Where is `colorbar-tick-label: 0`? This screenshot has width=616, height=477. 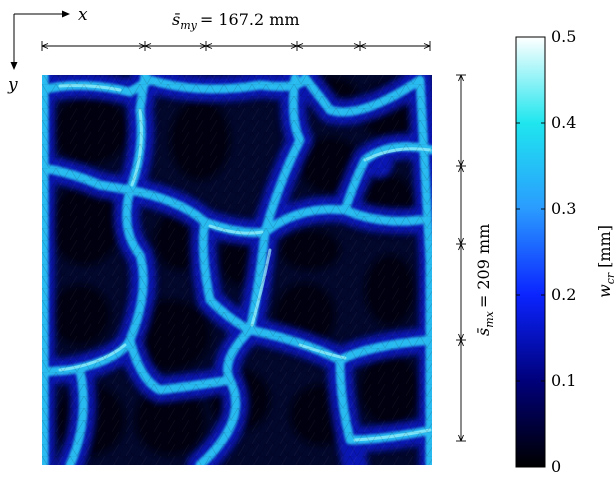 colorbar-tick-label: 0 is located at coordinates (556, 466).